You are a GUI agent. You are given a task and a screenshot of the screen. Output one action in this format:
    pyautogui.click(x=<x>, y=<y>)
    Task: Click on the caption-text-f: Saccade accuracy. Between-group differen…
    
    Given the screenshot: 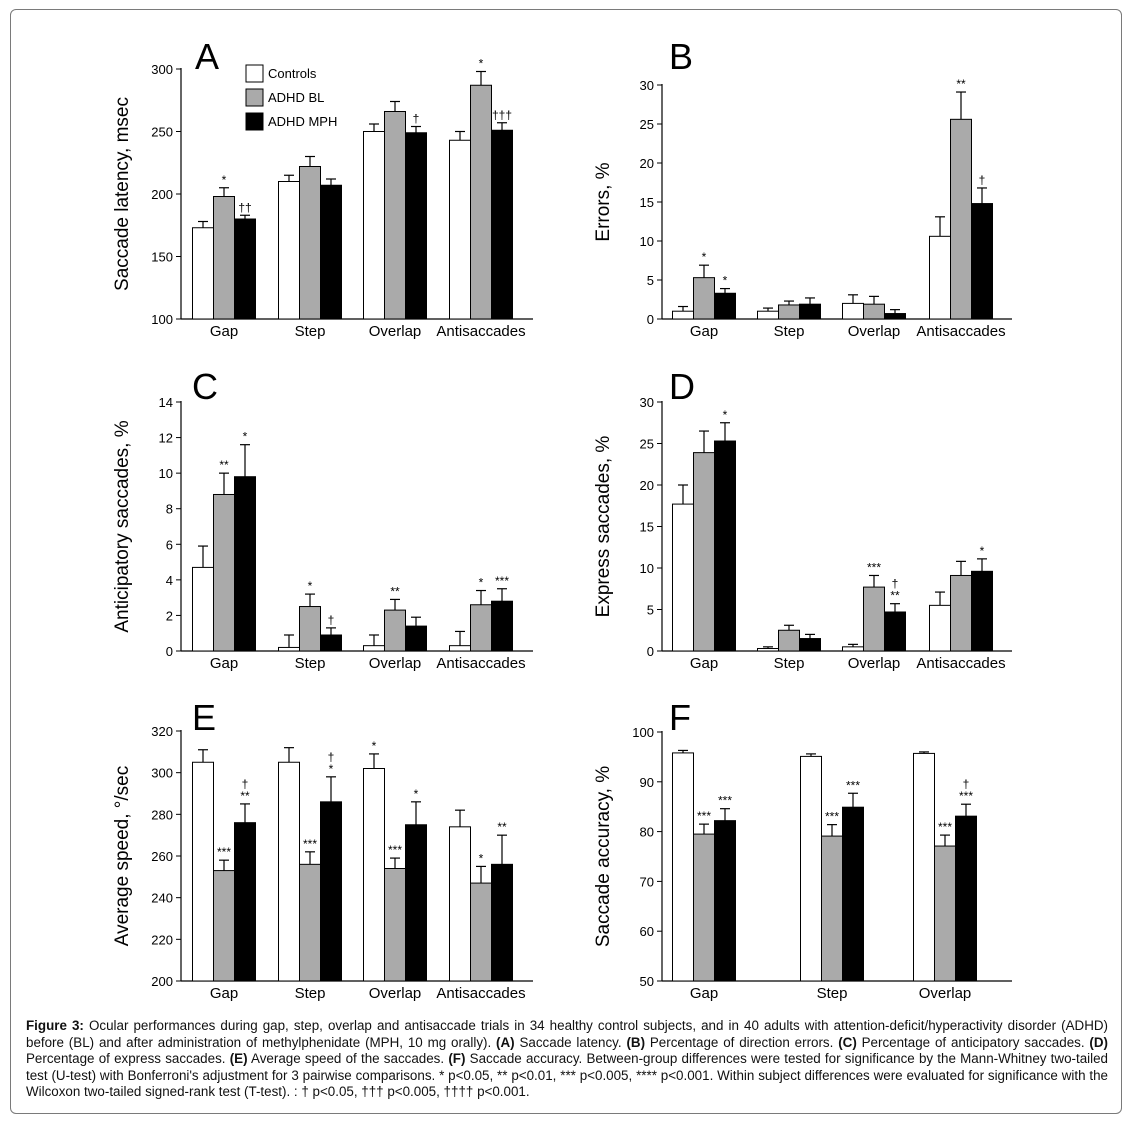 What is the action you would take?
    pyautogui.click(x=567, y=1075)
    